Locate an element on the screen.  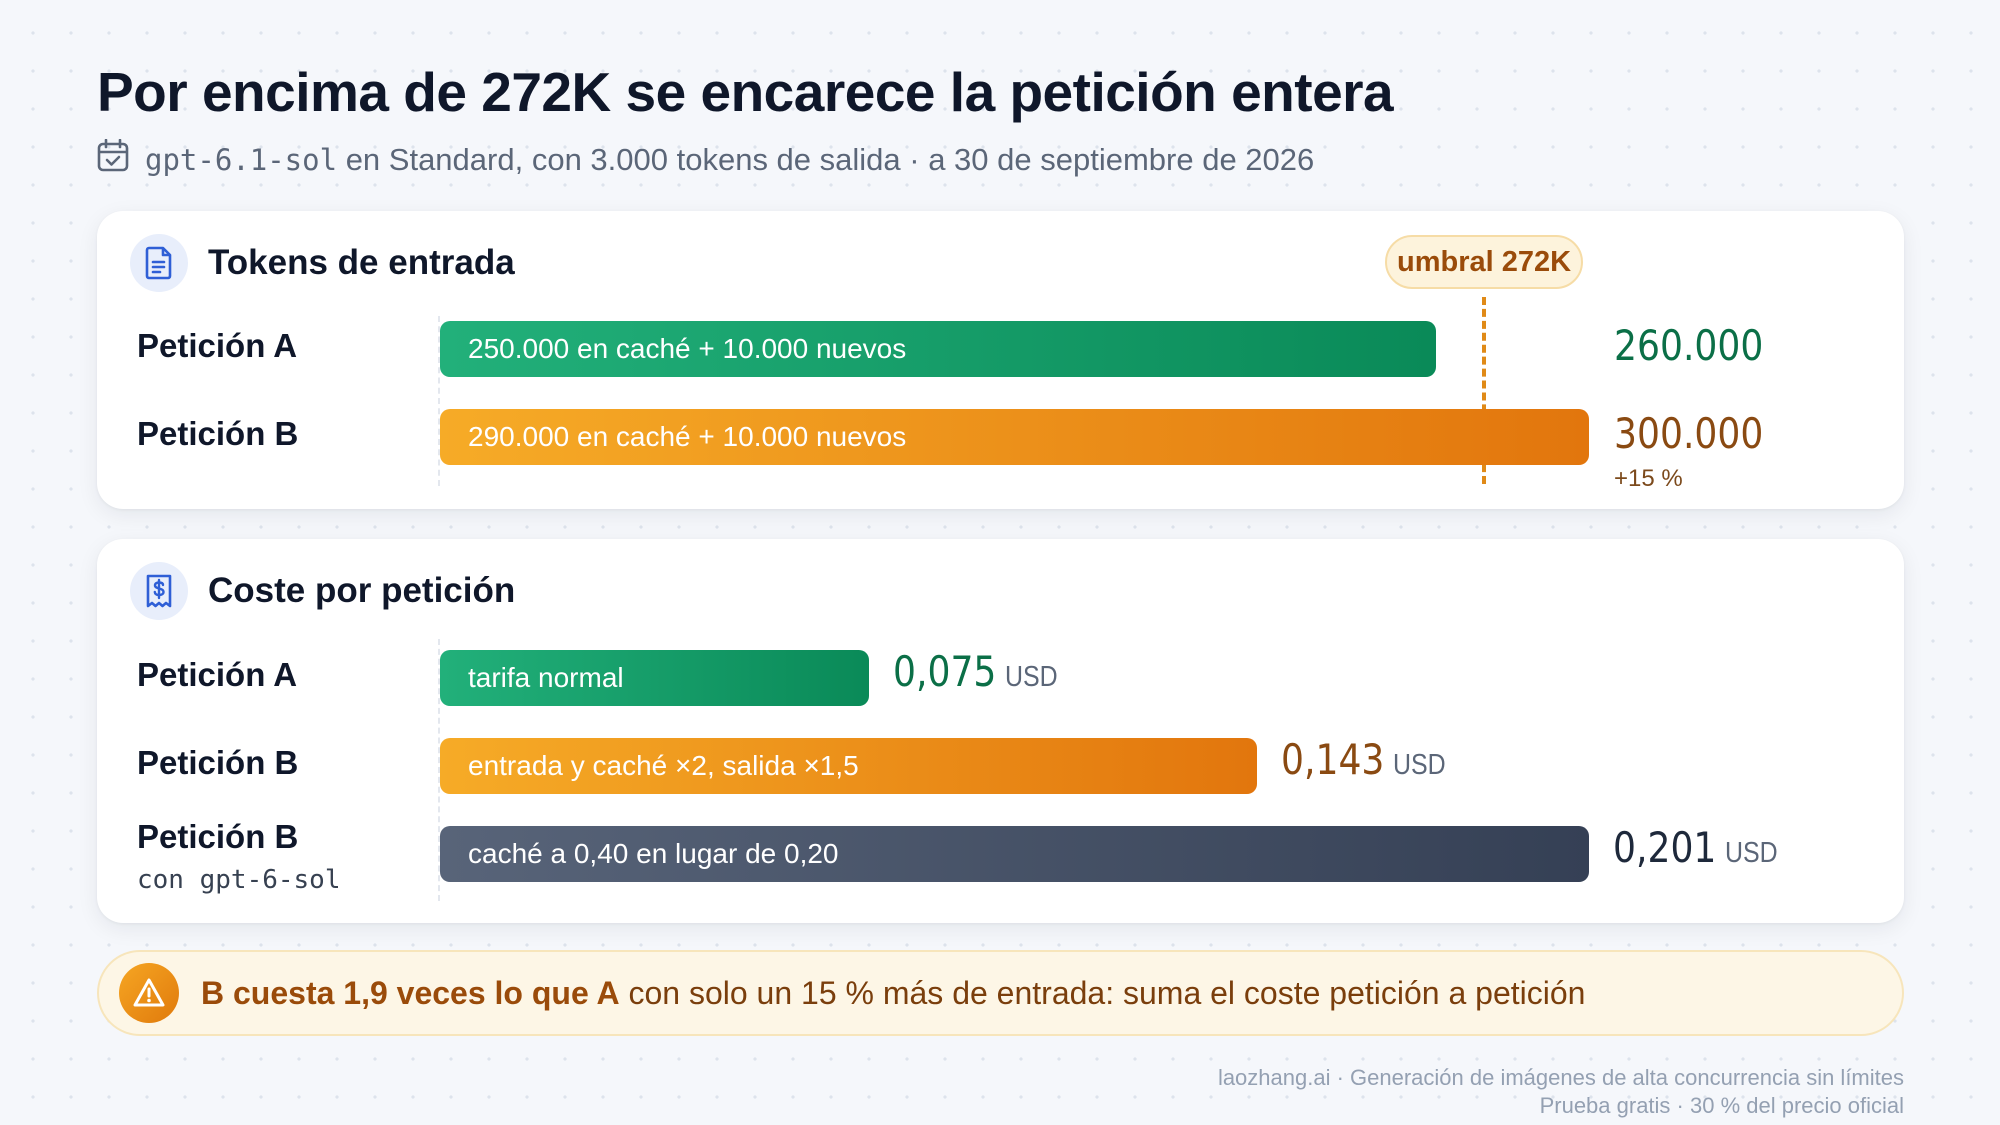
data-label: 0,143 USD is located at coordinates (1363, 759).